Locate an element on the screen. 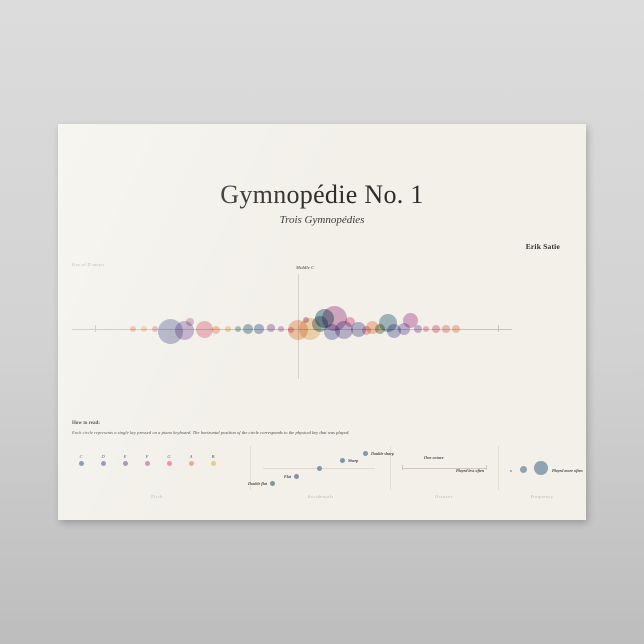 This screenshot has width=644, height=644. accidental-label-4: Double sharp is located at coordinates (382, 453).